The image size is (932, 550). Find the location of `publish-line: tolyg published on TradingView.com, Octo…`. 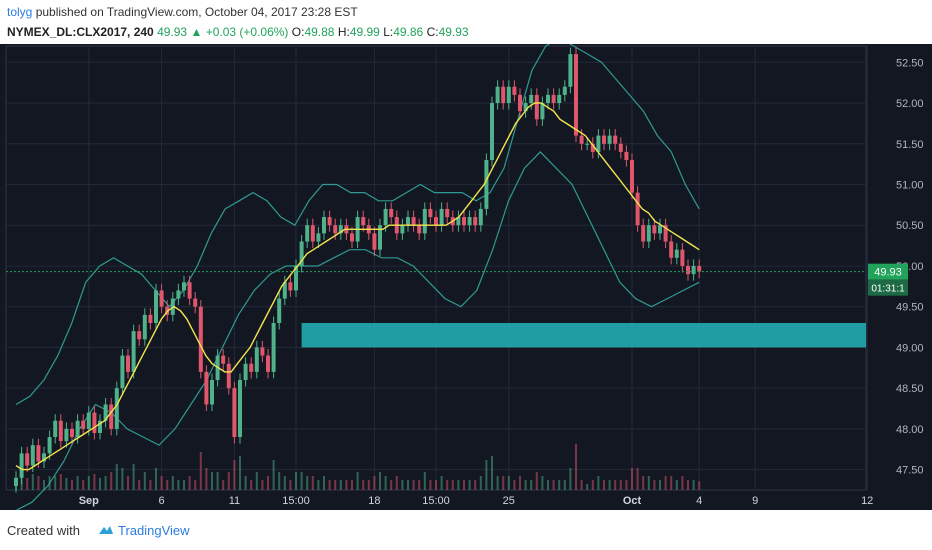

publish-line: tolyg published on TradingView.com, Octo… is located at coordinates (182, 12).